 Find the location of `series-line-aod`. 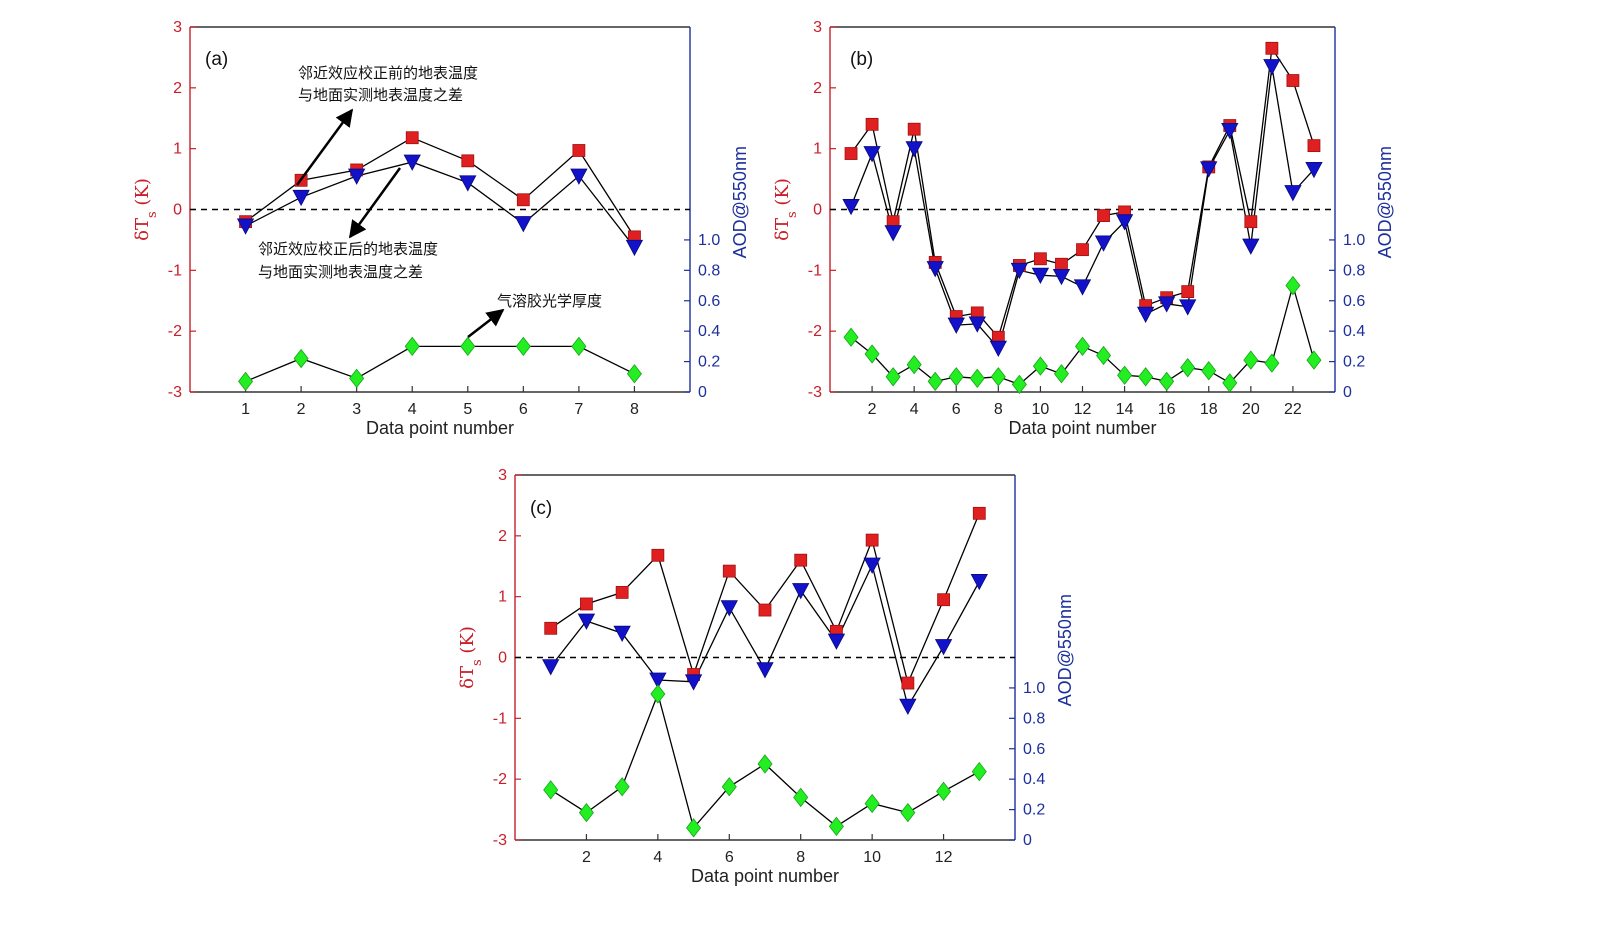

series-line-aod is located at coordinates (440, 364).